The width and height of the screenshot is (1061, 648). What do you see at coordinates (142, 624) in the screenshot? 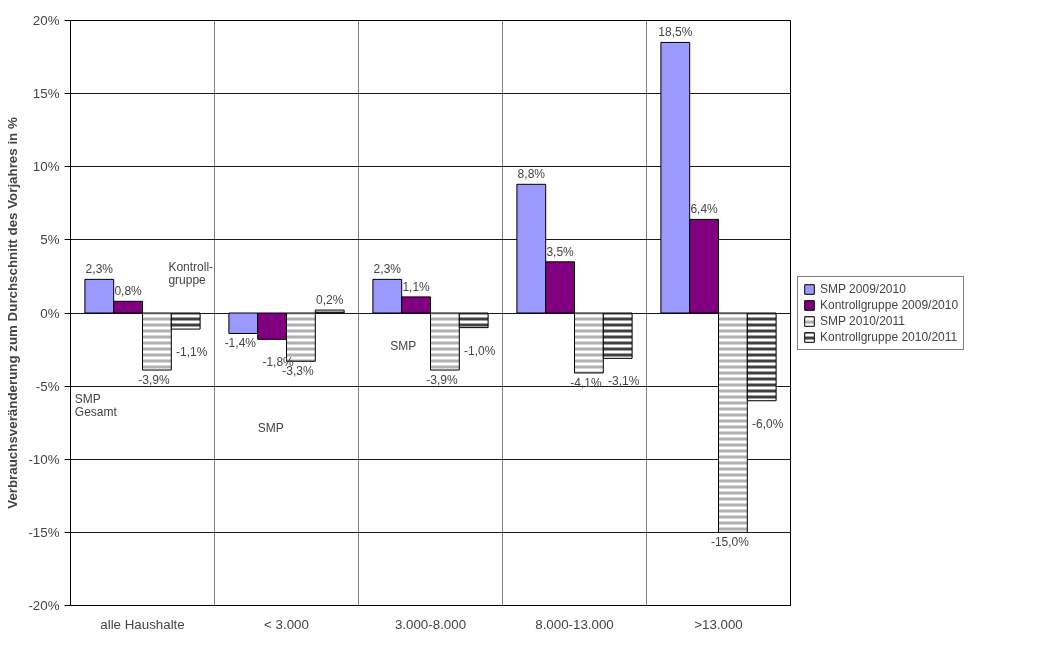
I see `x-tick-label: alle Haushalte` at bounding box center [142, 624].